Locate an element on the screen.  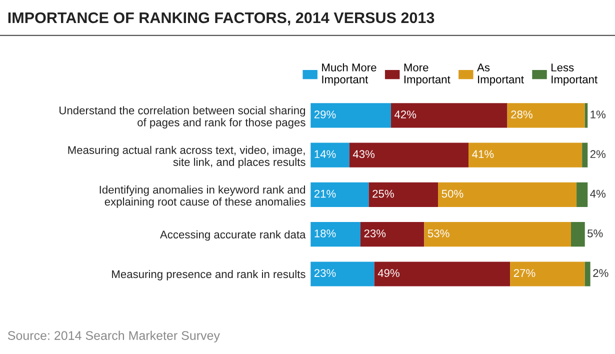
data-label: 53% is located at coordinates (439, 233).